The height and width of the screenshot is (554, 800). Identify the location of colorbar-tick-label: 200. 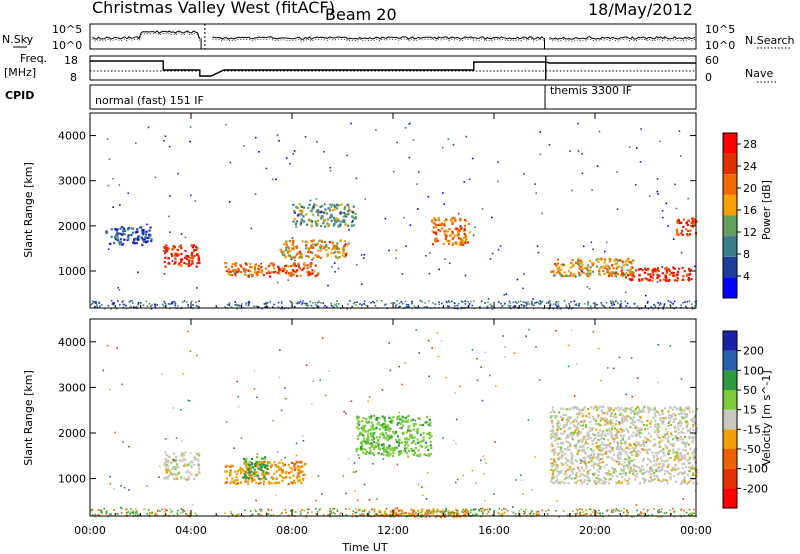
(753, 351).